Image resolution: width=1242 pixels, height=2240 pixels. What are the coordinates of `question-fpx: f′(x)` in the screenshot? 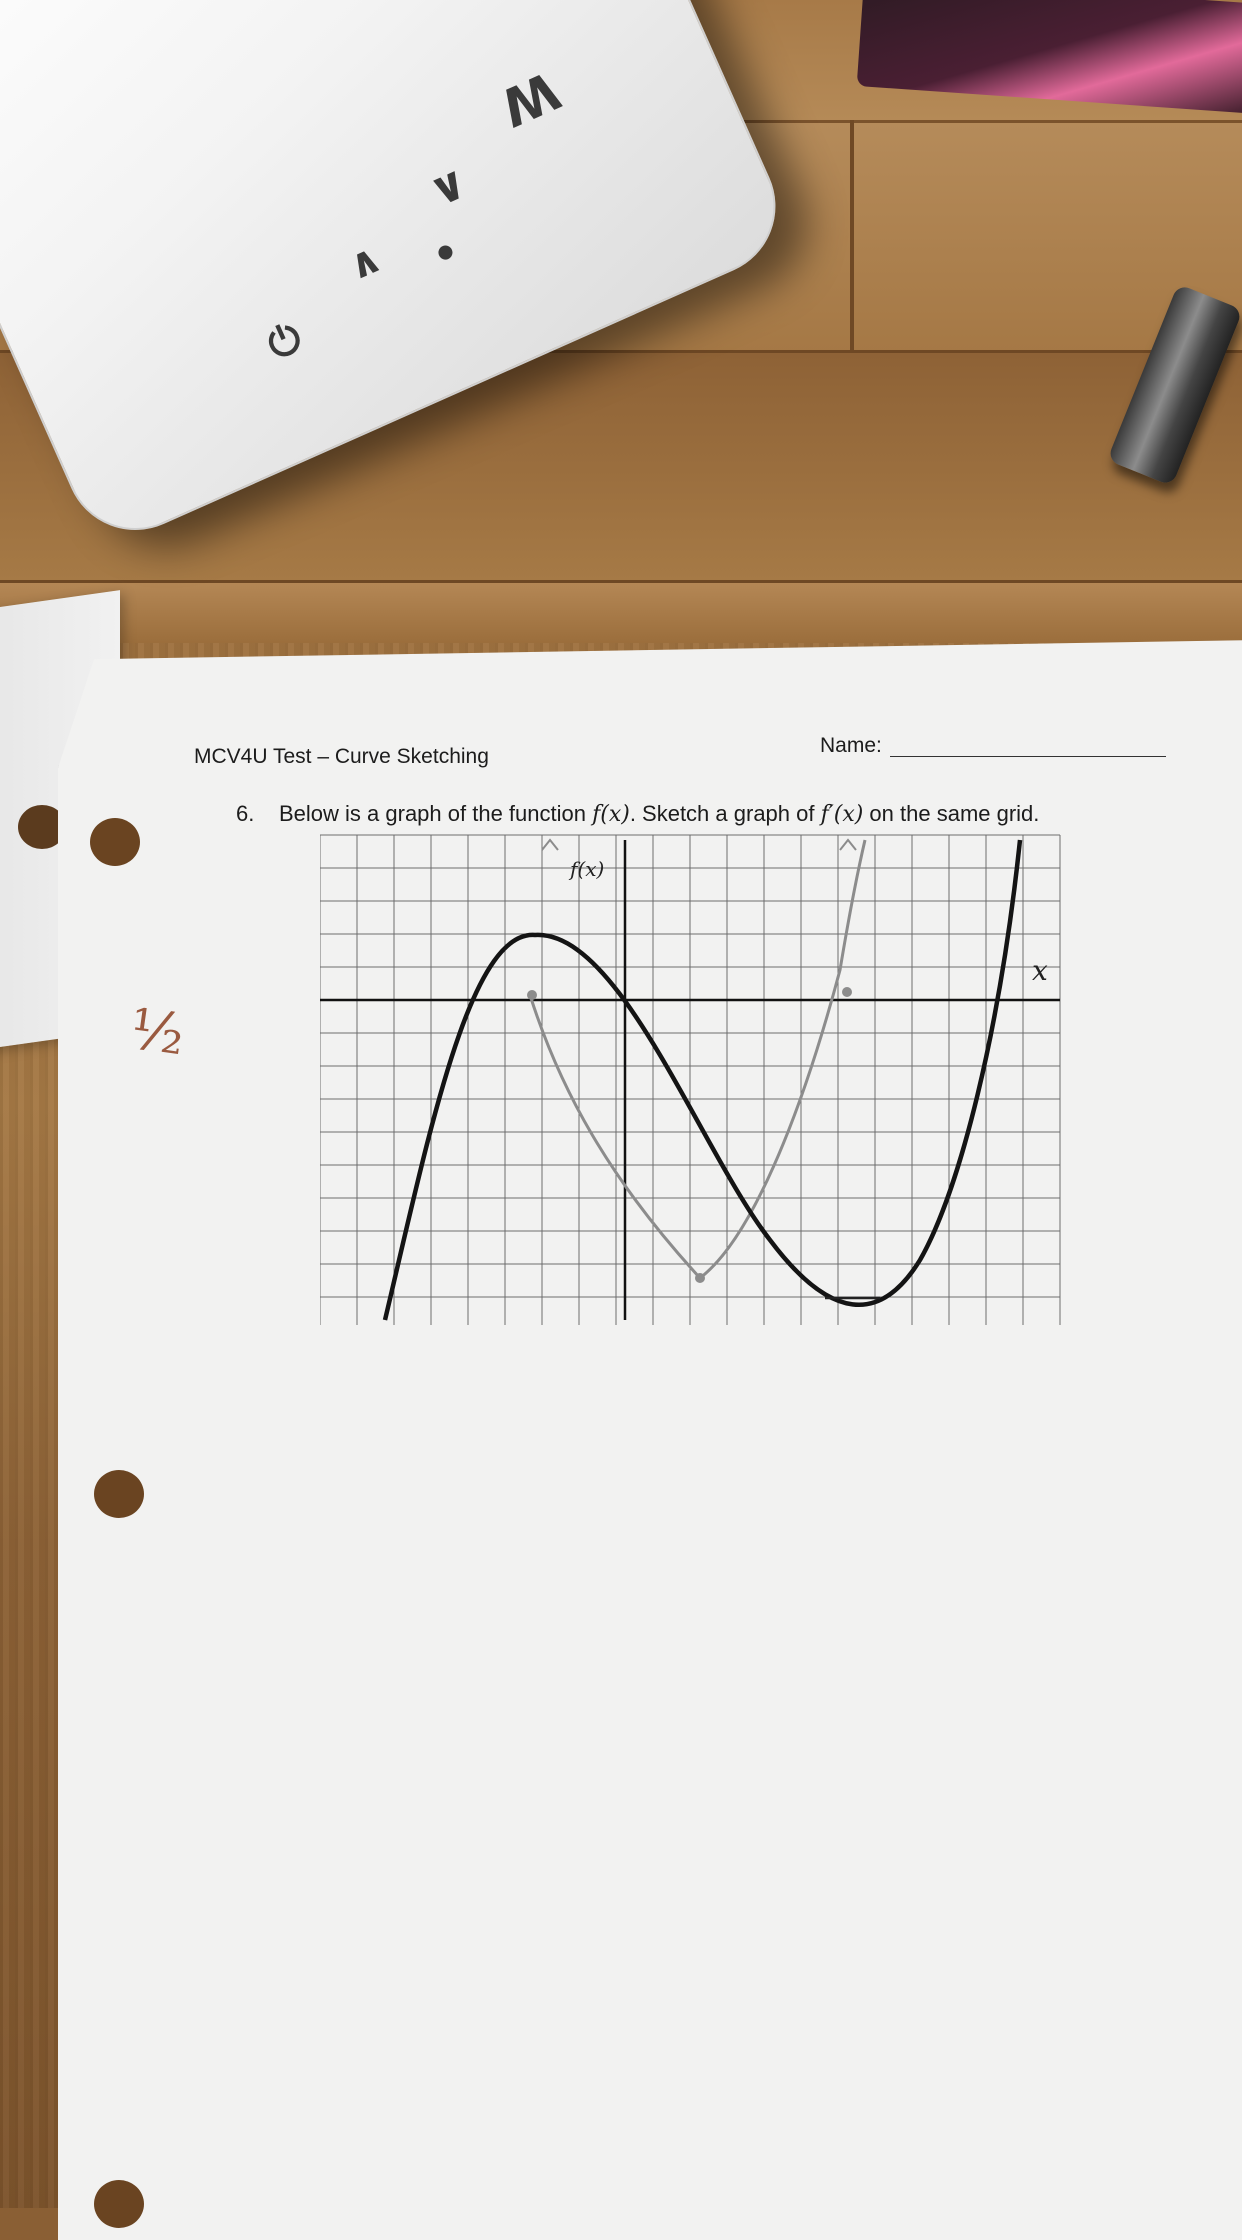 It's located at (842, 814).